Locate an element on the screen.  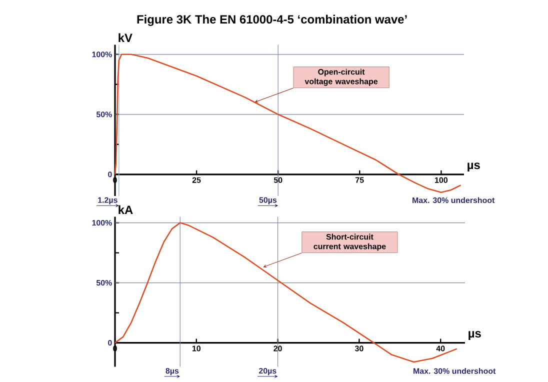
y-axis-title: kA is located at coordinates (125, 209).